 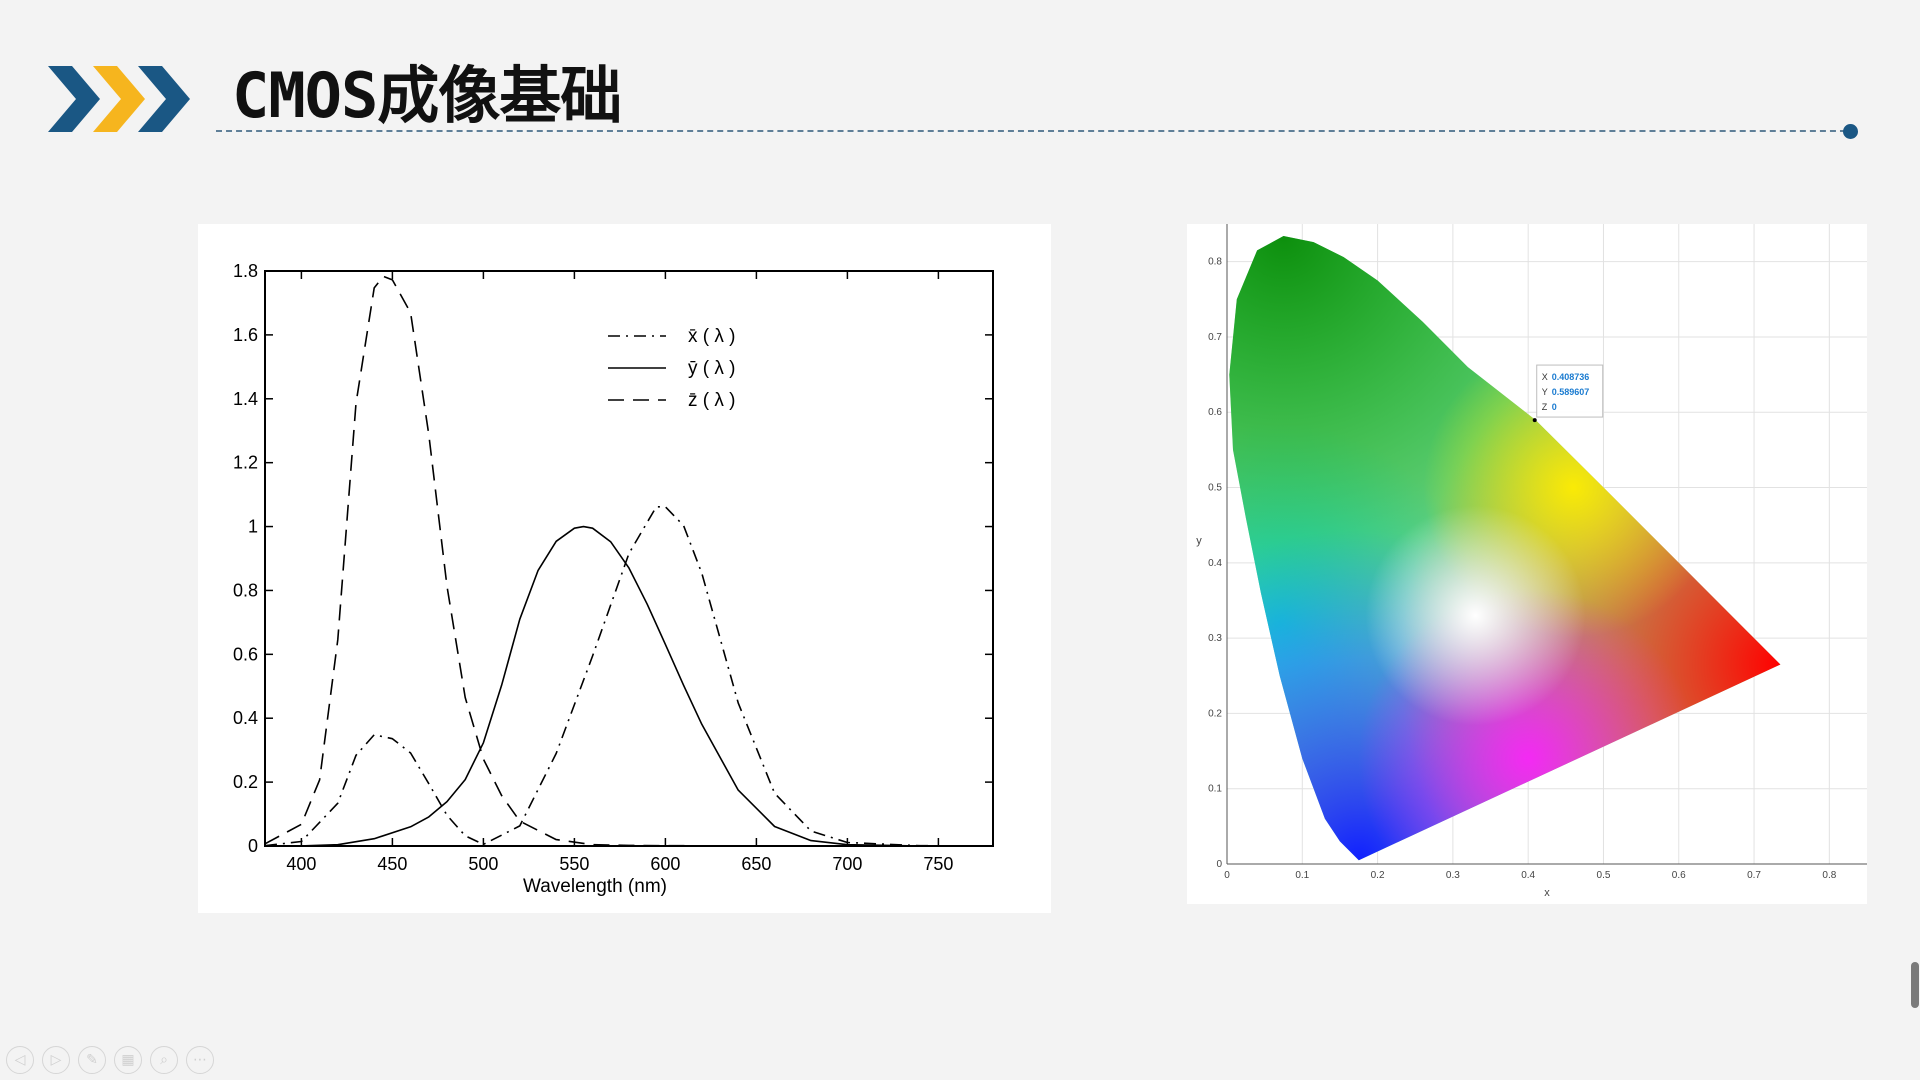 I want to click on x-tick-label: 0.5, so click(x=1604, y=875).